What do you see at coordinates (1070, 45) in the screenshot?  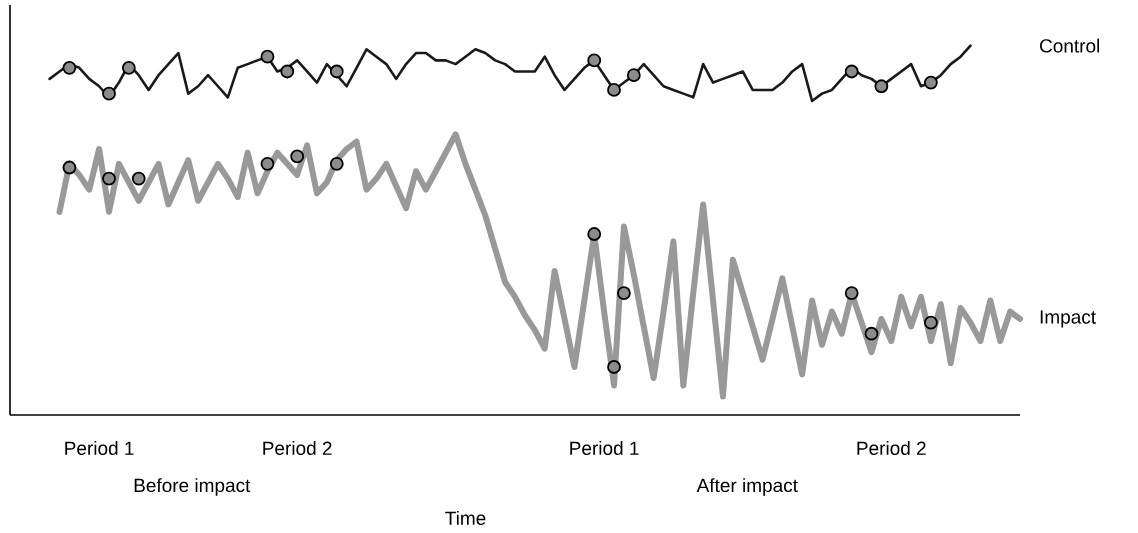 I see `text: Control` at bounding box center [1070, 45].